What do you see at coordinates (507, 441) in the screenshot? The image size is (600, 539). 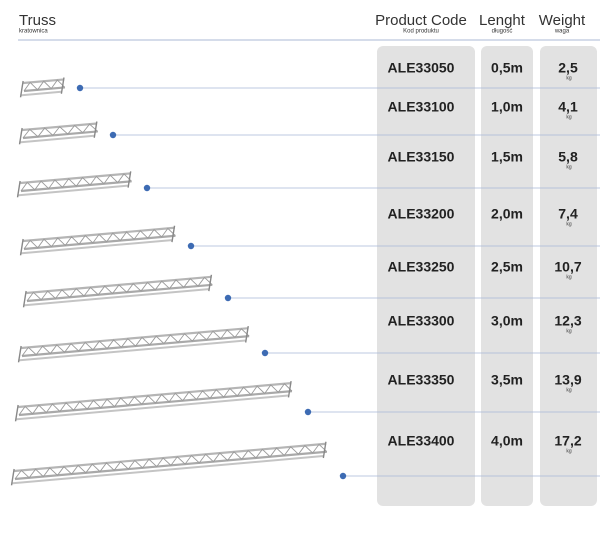 I see `length: 4,0m` at bounding box center [507, 441].